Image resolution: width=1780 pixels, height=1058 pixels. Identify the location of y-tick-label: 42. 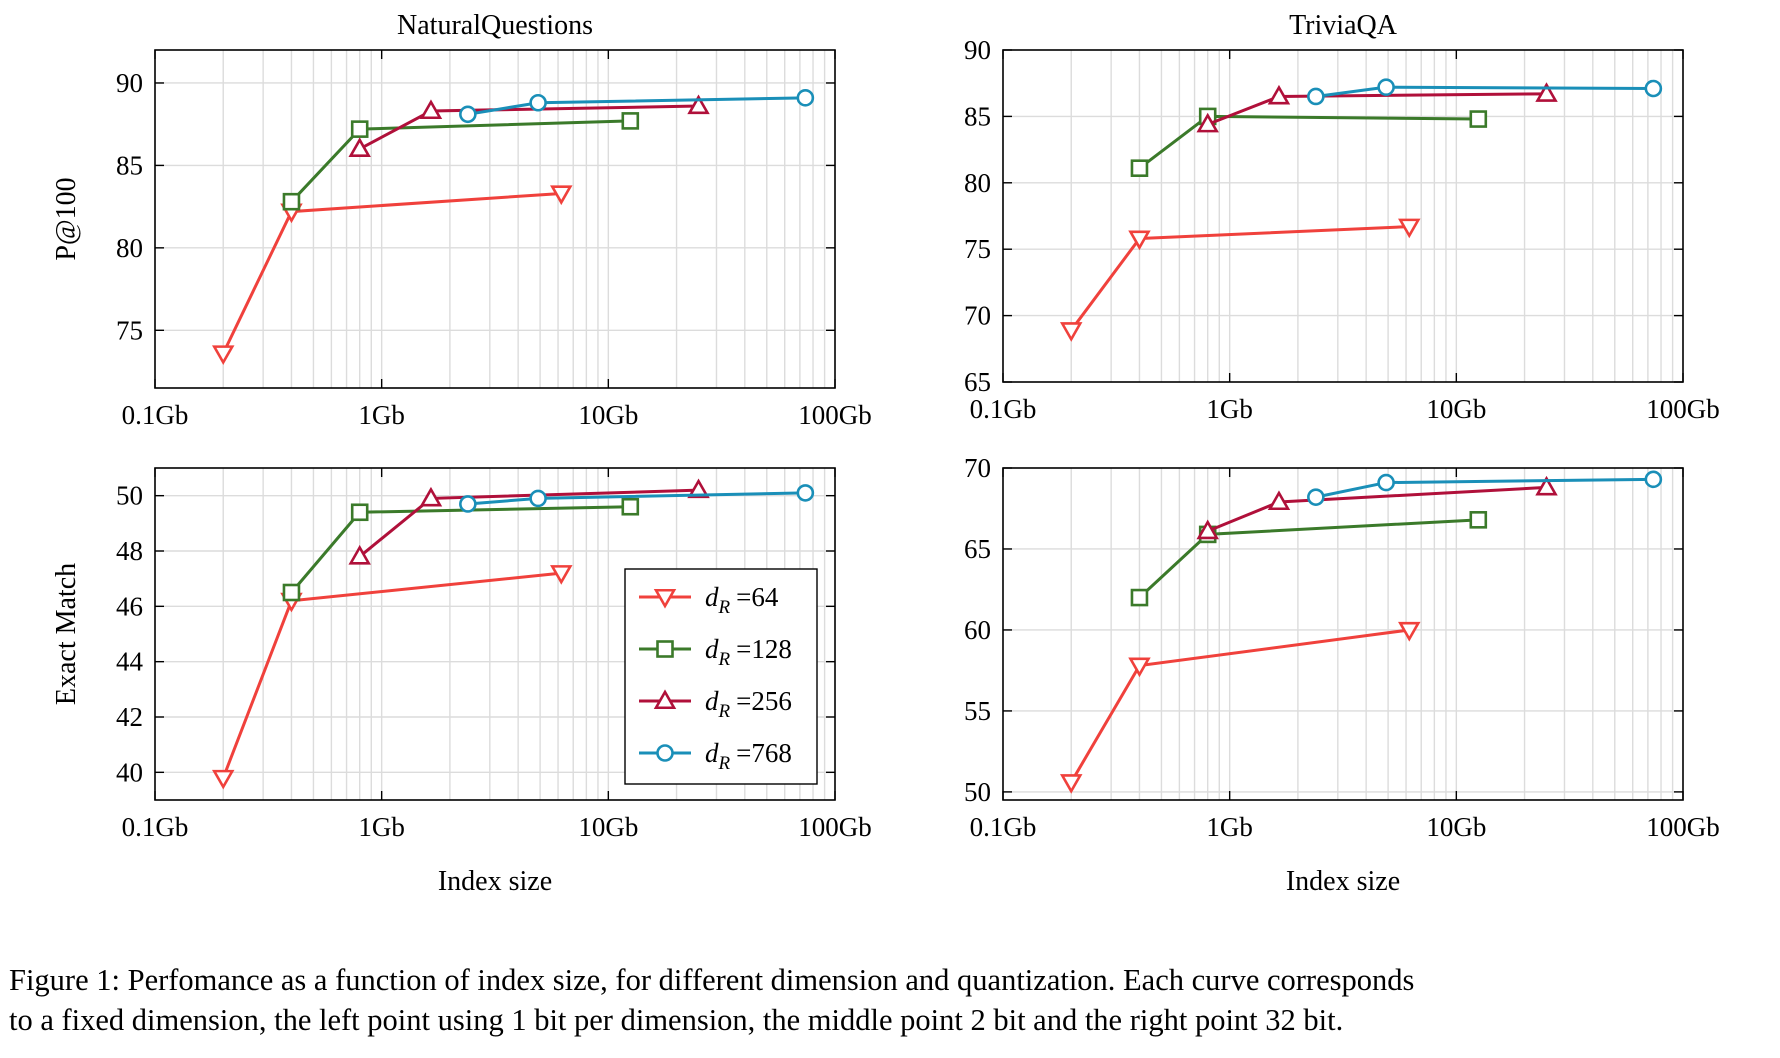
(129, 717).